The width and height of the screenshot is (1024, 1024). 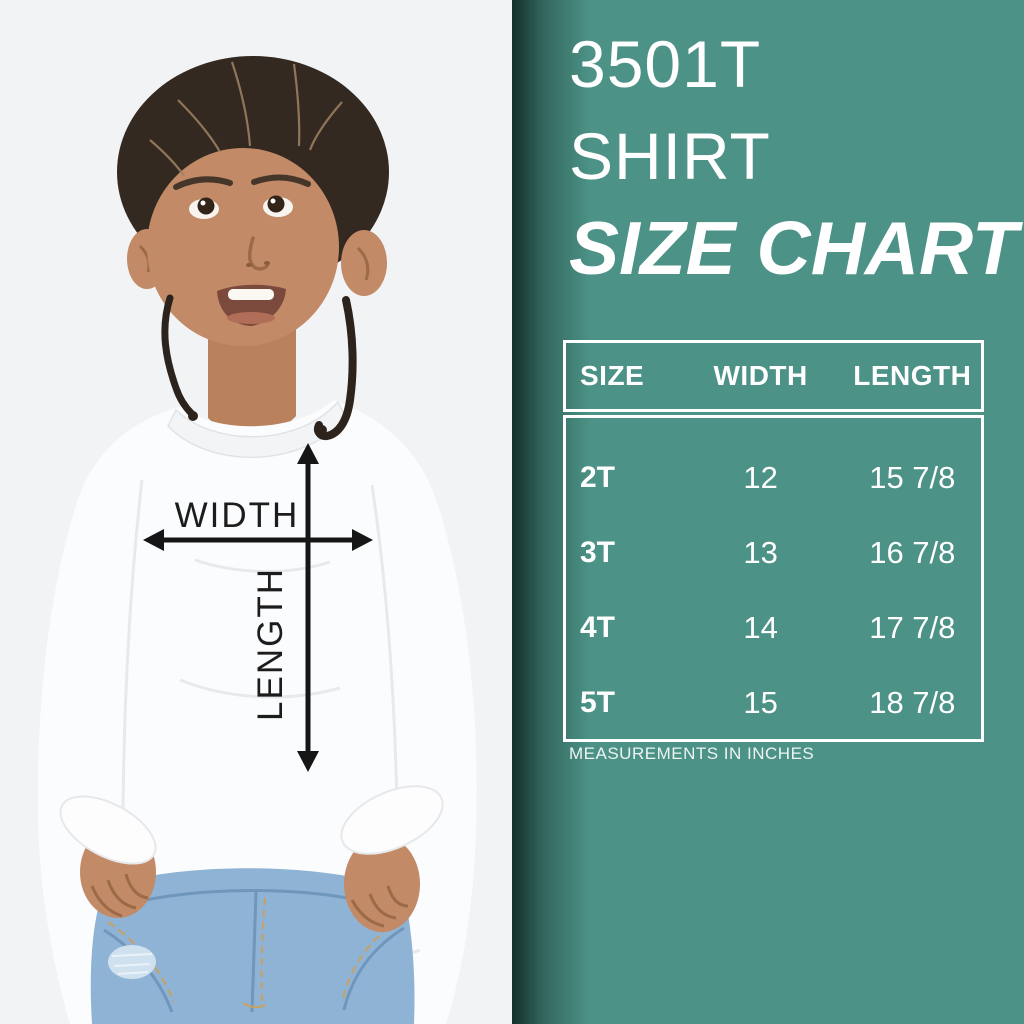 I want to click on cell-width: 14, so click(x=760, y=627).